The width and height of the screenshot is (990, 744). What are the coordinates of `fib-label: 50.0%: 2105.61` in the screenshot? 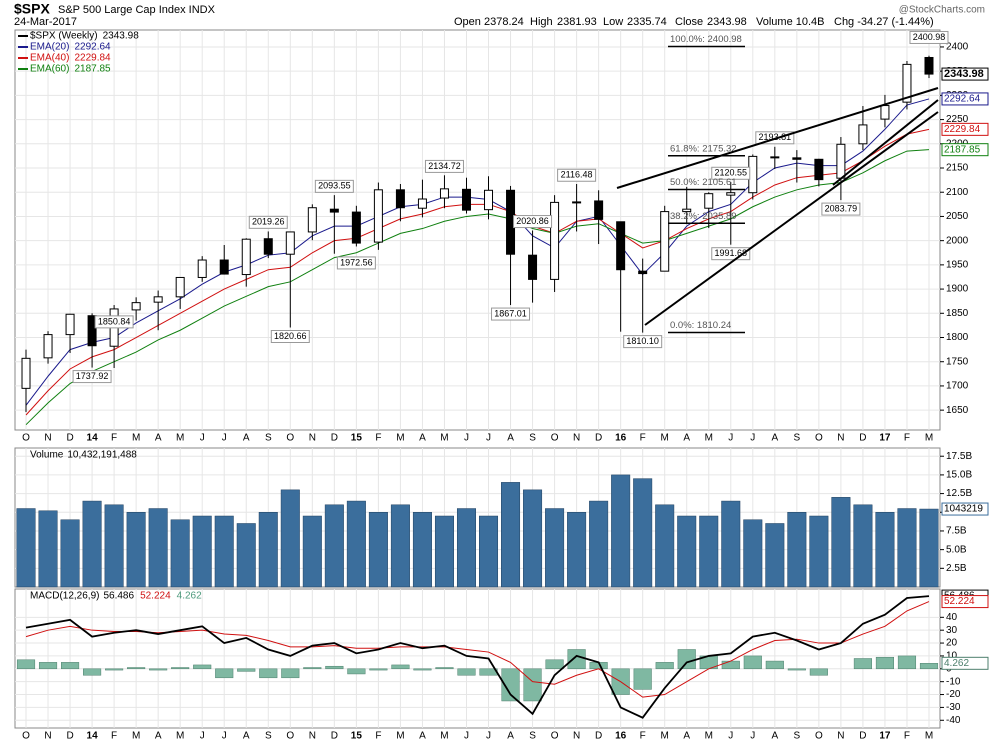 It's located at (703, 182).